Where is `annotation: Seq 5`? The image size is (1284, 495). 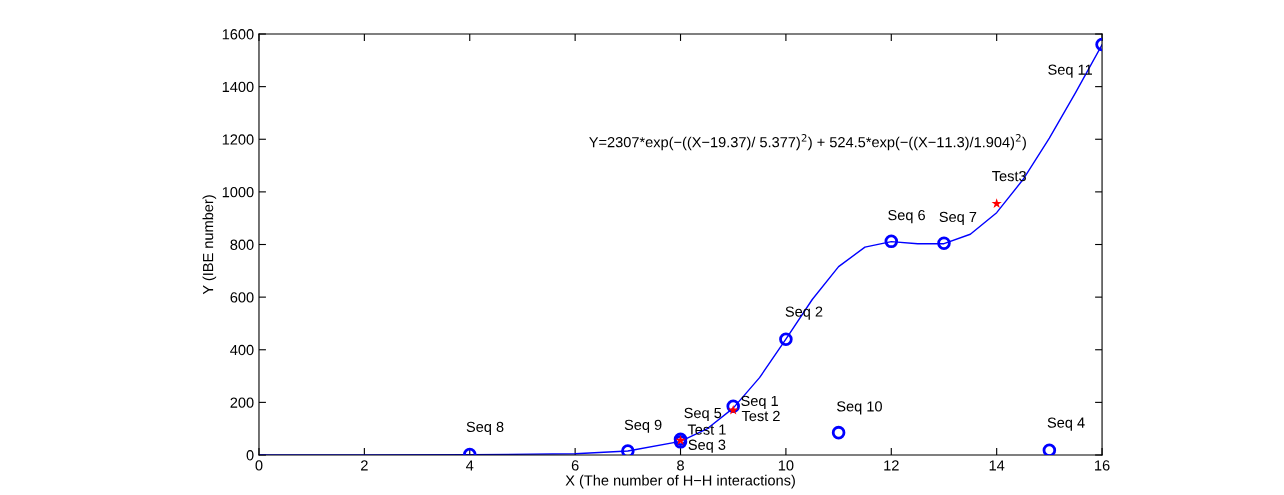
annotation: Seq 5 is located at coordinates (703, 414).